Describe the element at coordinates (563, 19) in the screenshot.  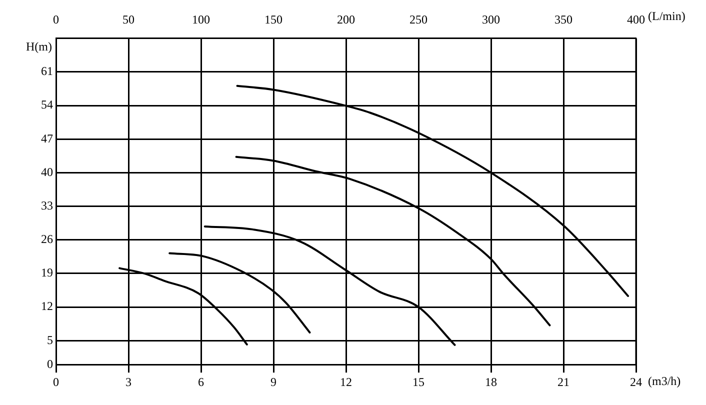
I see `x2-tick-label: 350` at that location.